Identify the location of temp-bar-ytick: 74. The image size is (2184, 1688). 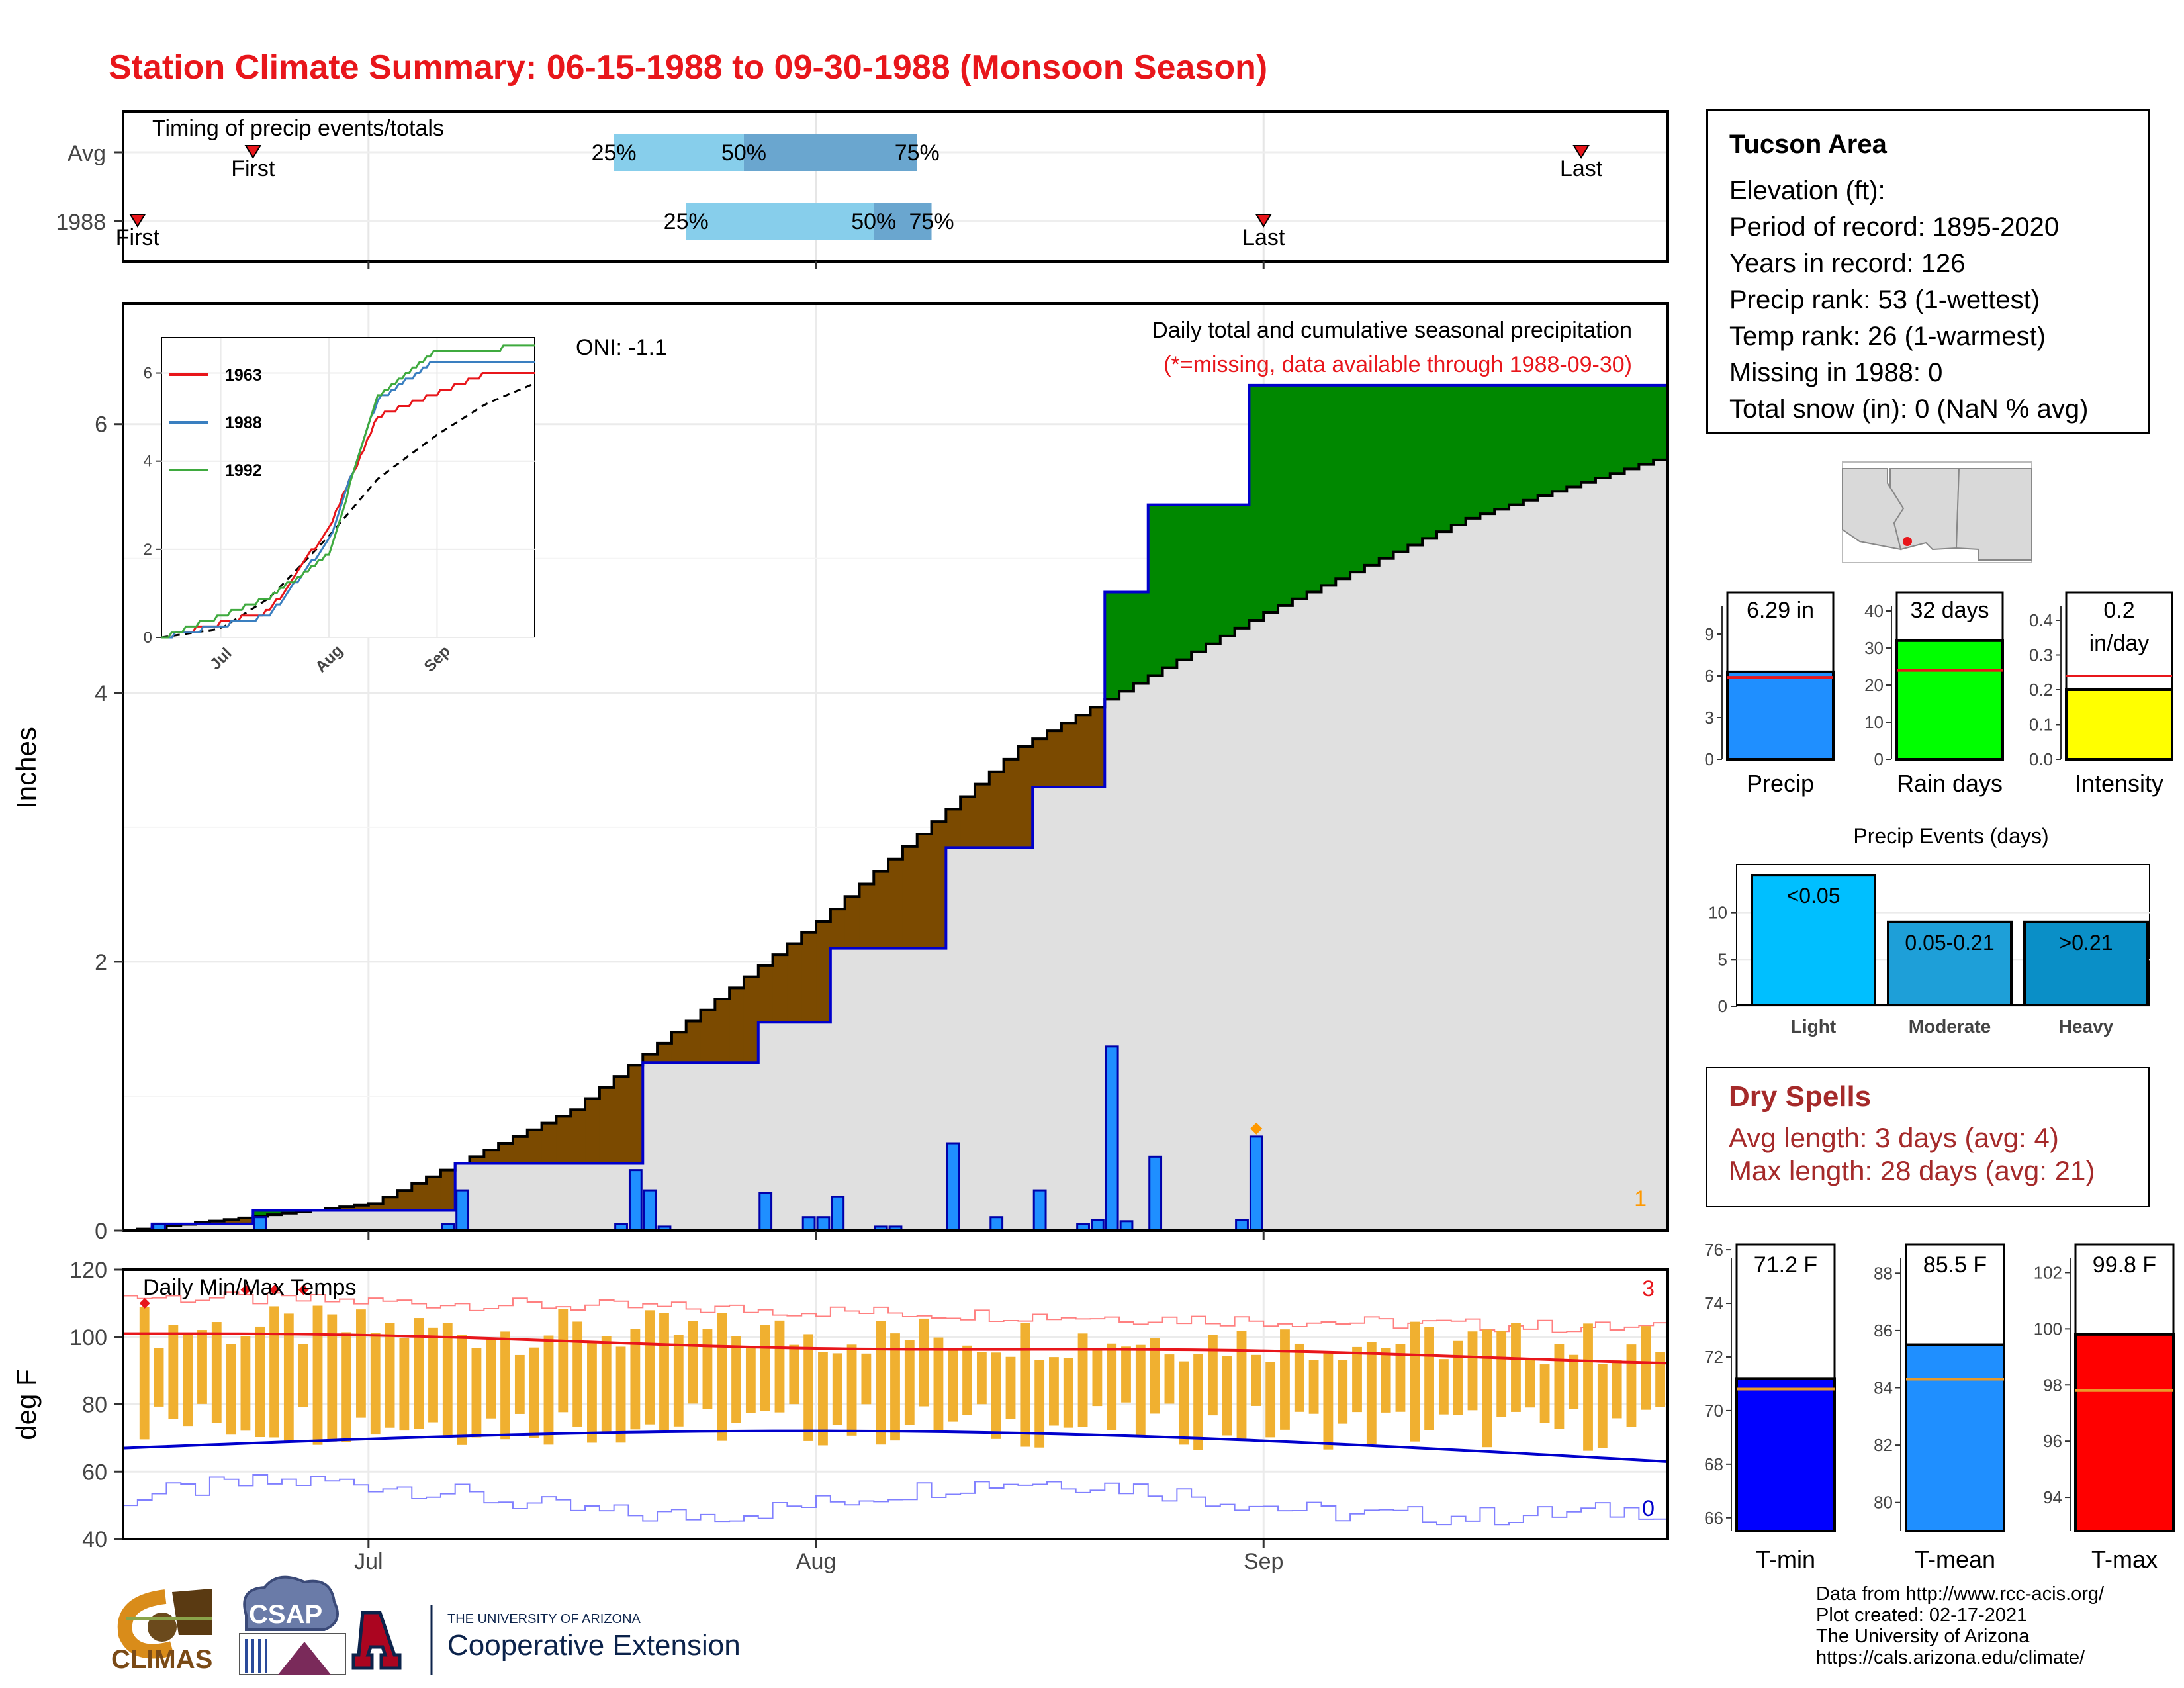
(1713, 1303).